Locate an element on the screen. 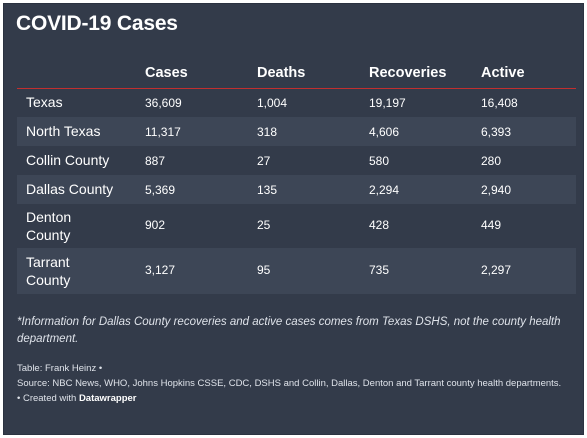 The image size is (587, 438). cell-active: 6,393 is located at coordinates (496, 132).